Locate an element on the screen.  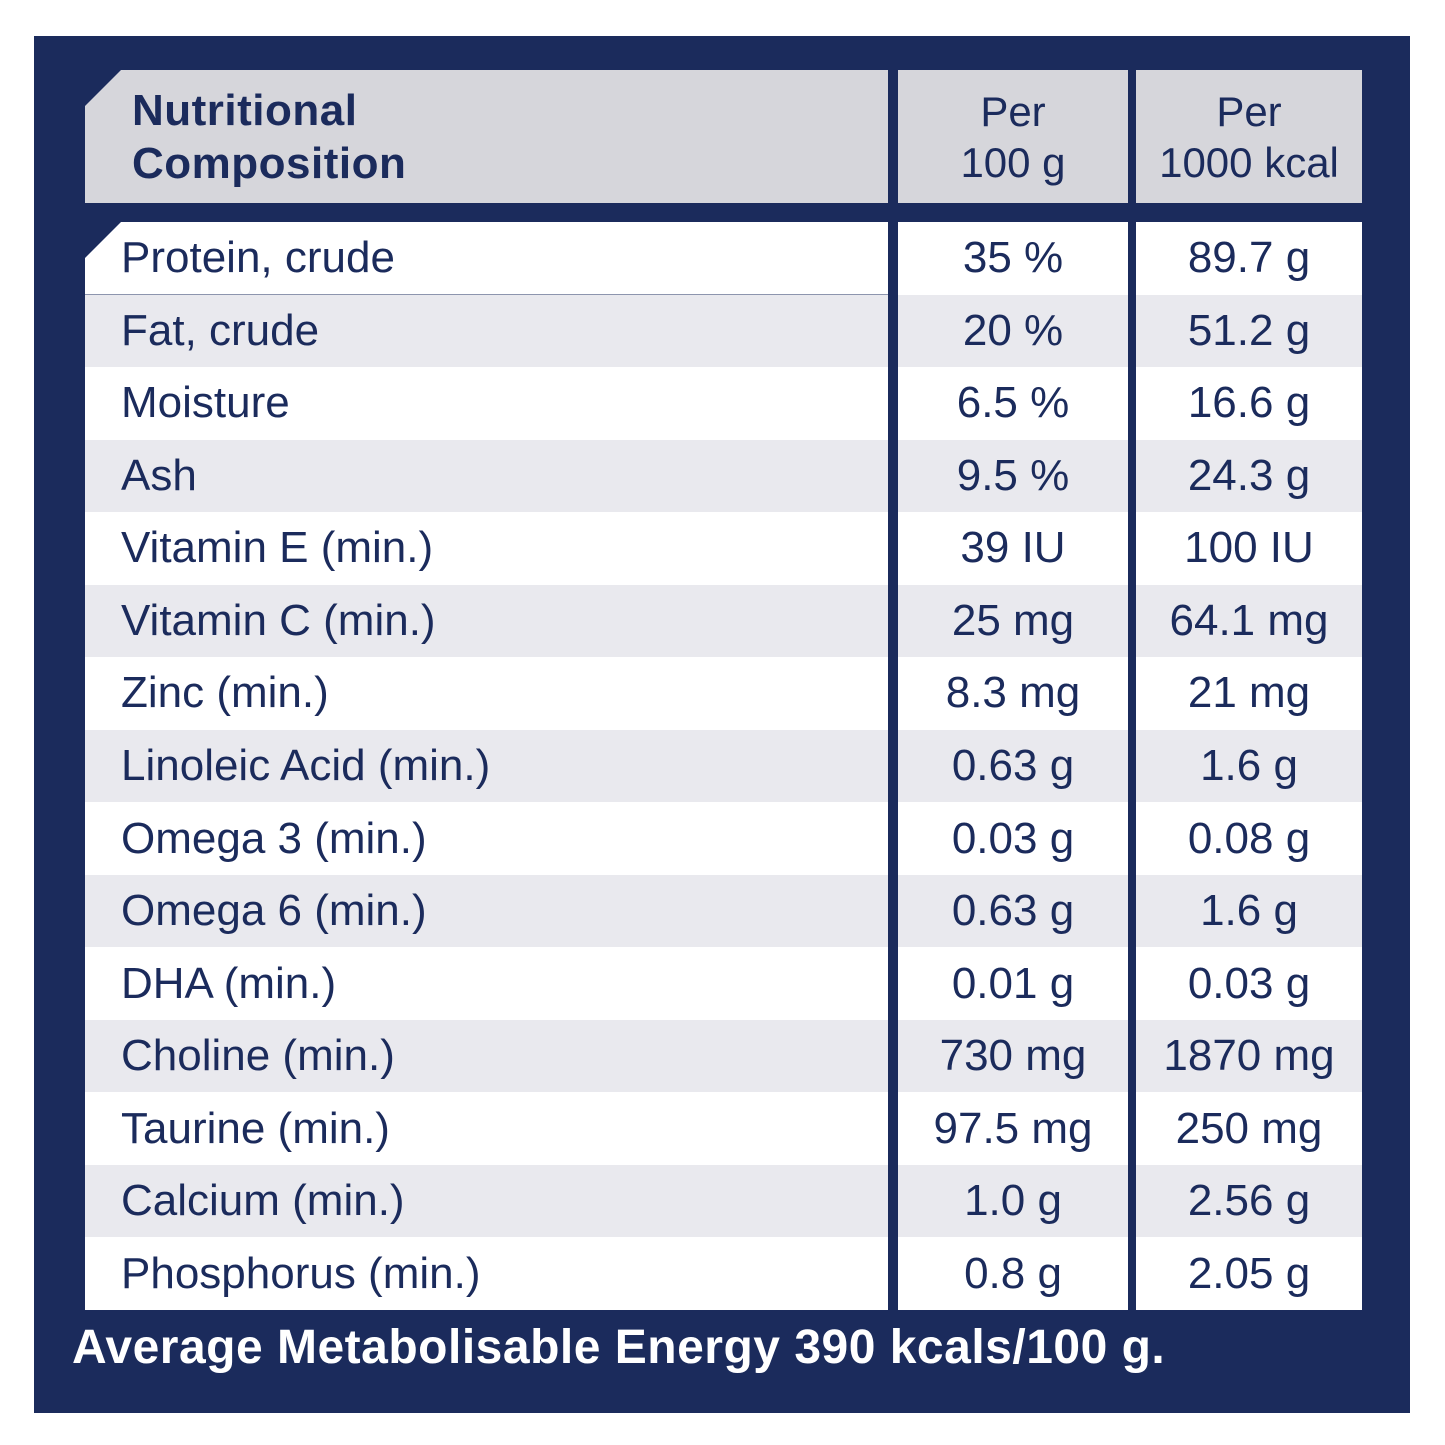
table-row: Moisture 6.5 % 16.6 g is located at coordinates (723, 403).